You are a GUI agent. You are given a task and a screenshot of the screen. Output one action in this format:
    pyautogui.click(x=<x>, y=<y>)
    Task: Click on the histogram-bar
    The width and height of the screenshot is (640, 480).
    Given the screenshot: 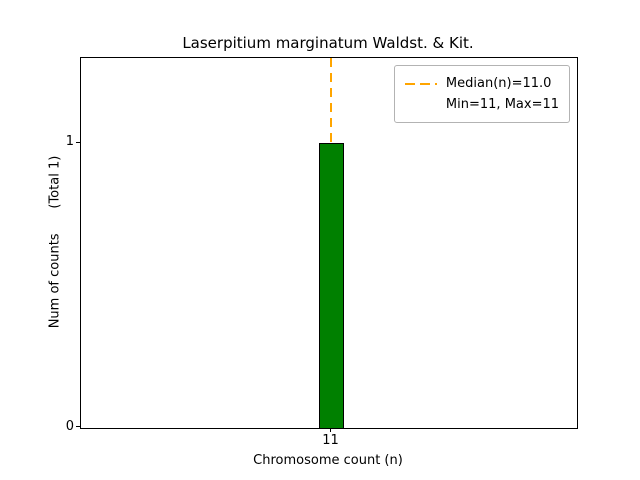 What is the action you would take?
    pyautogui.click(x=331, y=285)
    